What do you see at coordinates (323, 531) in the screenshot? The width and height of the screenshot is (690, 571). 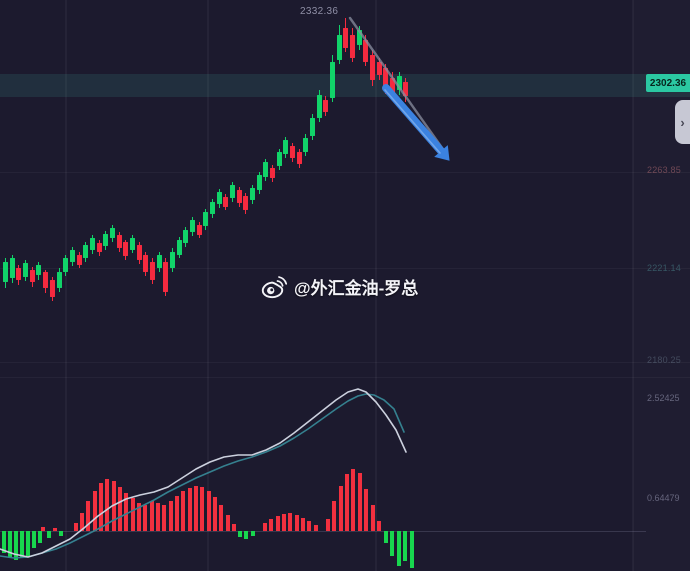 I see `indicator-zero-line` at bounding box center [323, 531].